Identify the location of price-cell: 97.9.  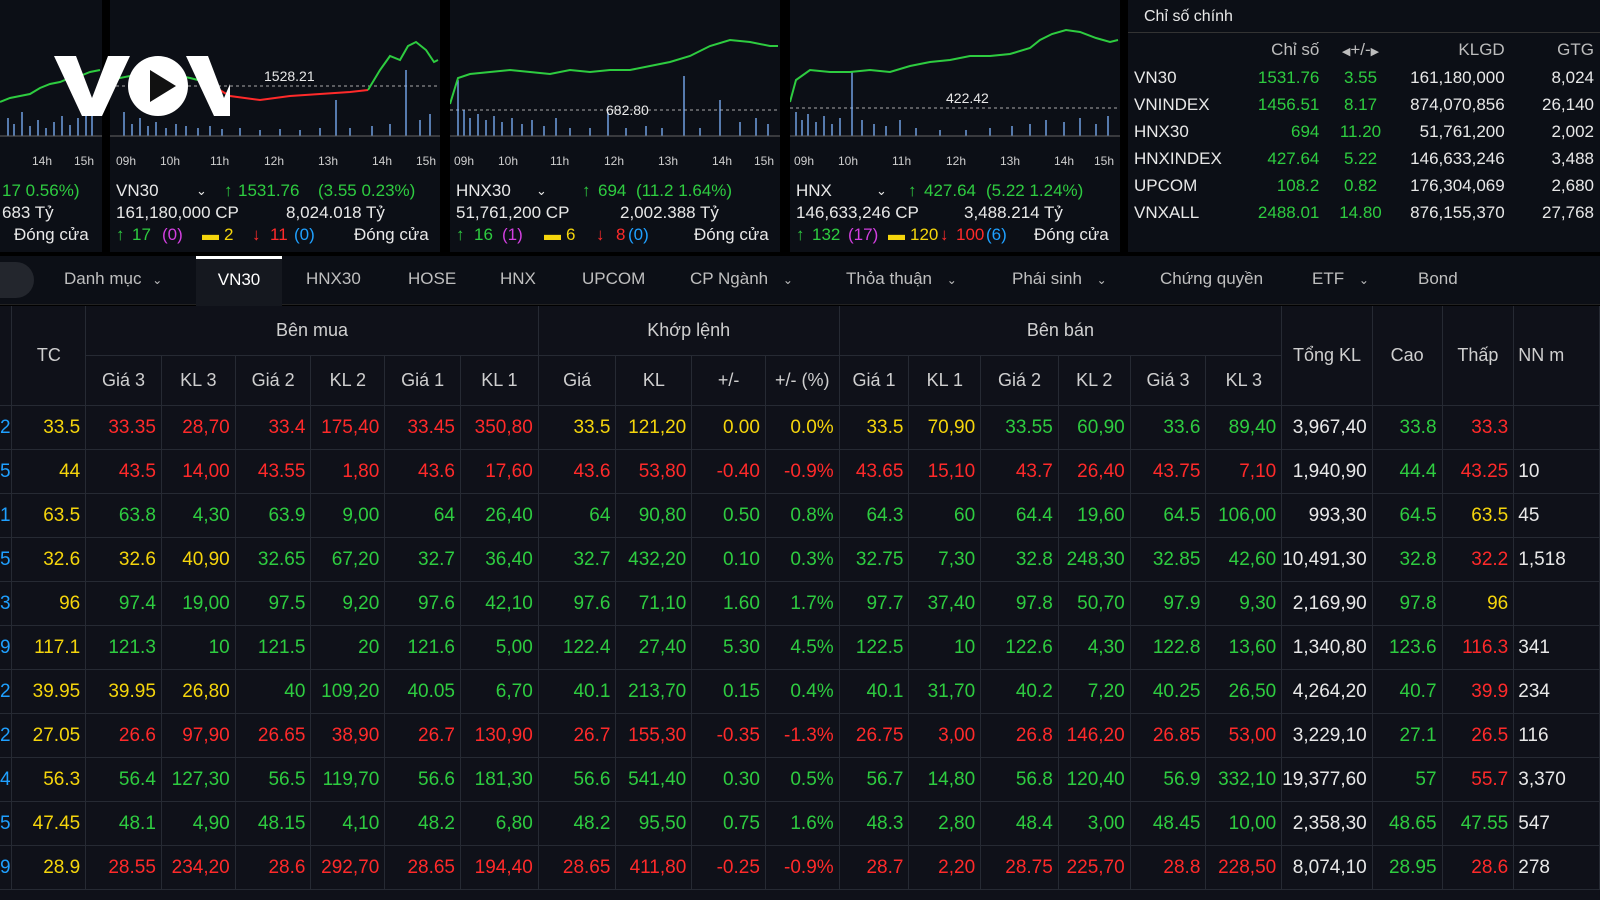
(1168, 603).